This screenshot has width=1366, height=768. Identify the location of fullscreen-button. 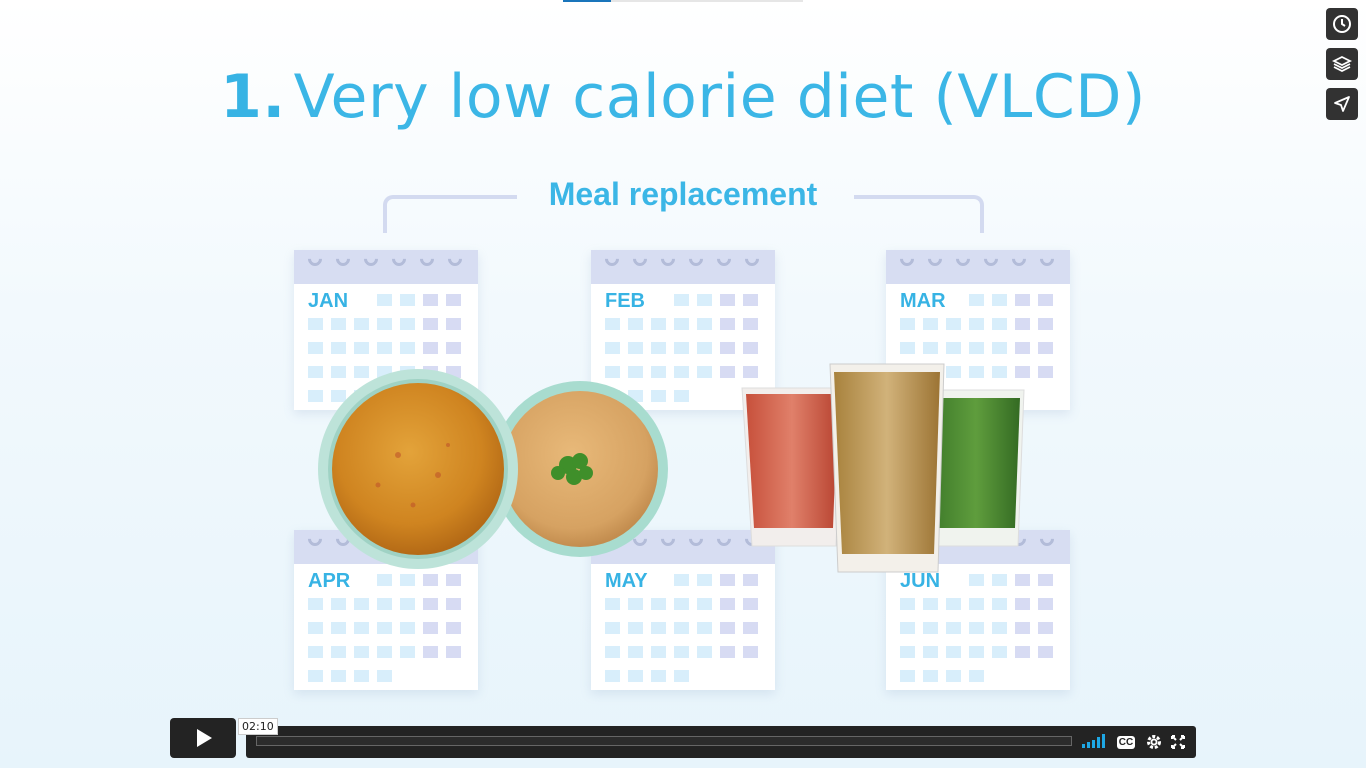
(1178, 742).